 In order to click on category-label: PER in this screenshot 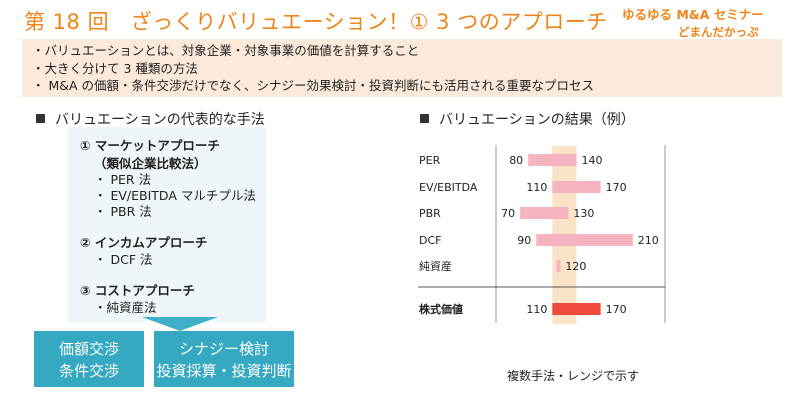, I will do `click(430, 160)`.